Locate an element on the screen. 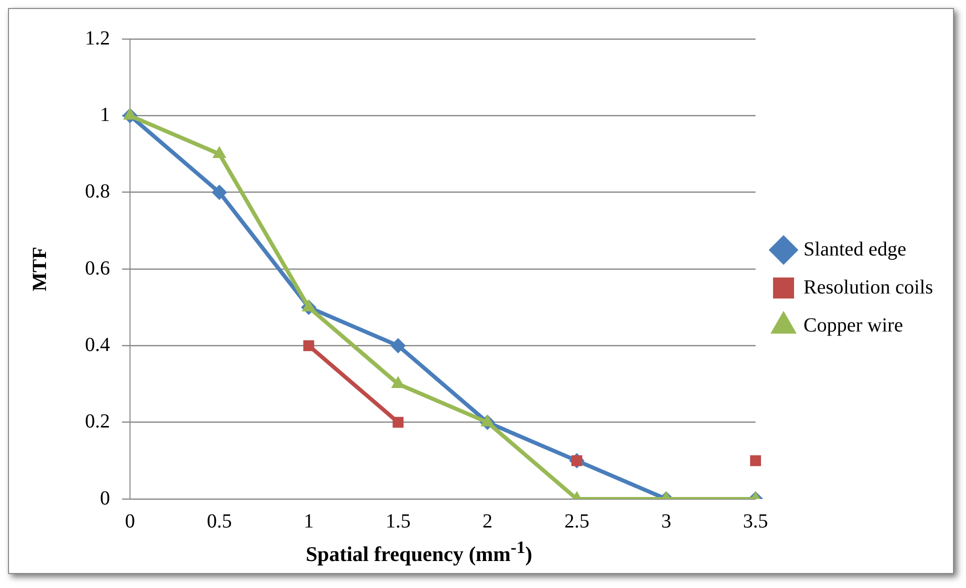 The width and height of the screenshot is (966, 588). y-tick-label: 0.2 is located at coordinates (97, 421).